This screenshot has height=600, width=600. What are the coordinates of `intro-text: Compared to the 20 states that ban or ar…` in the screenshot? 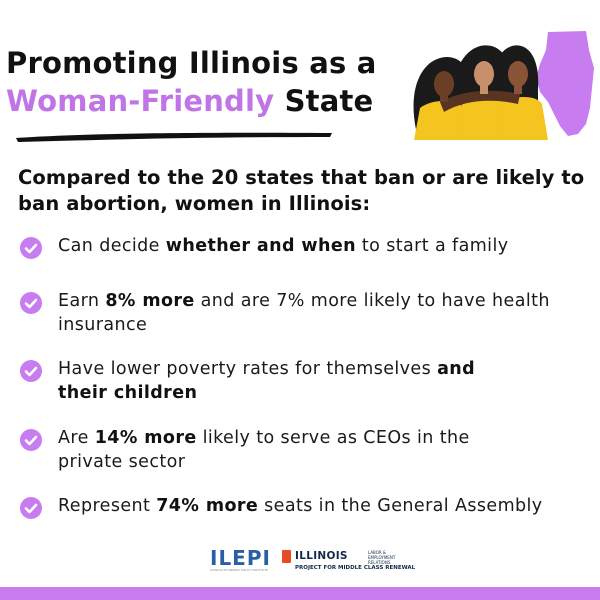 It's located at (301, 190).